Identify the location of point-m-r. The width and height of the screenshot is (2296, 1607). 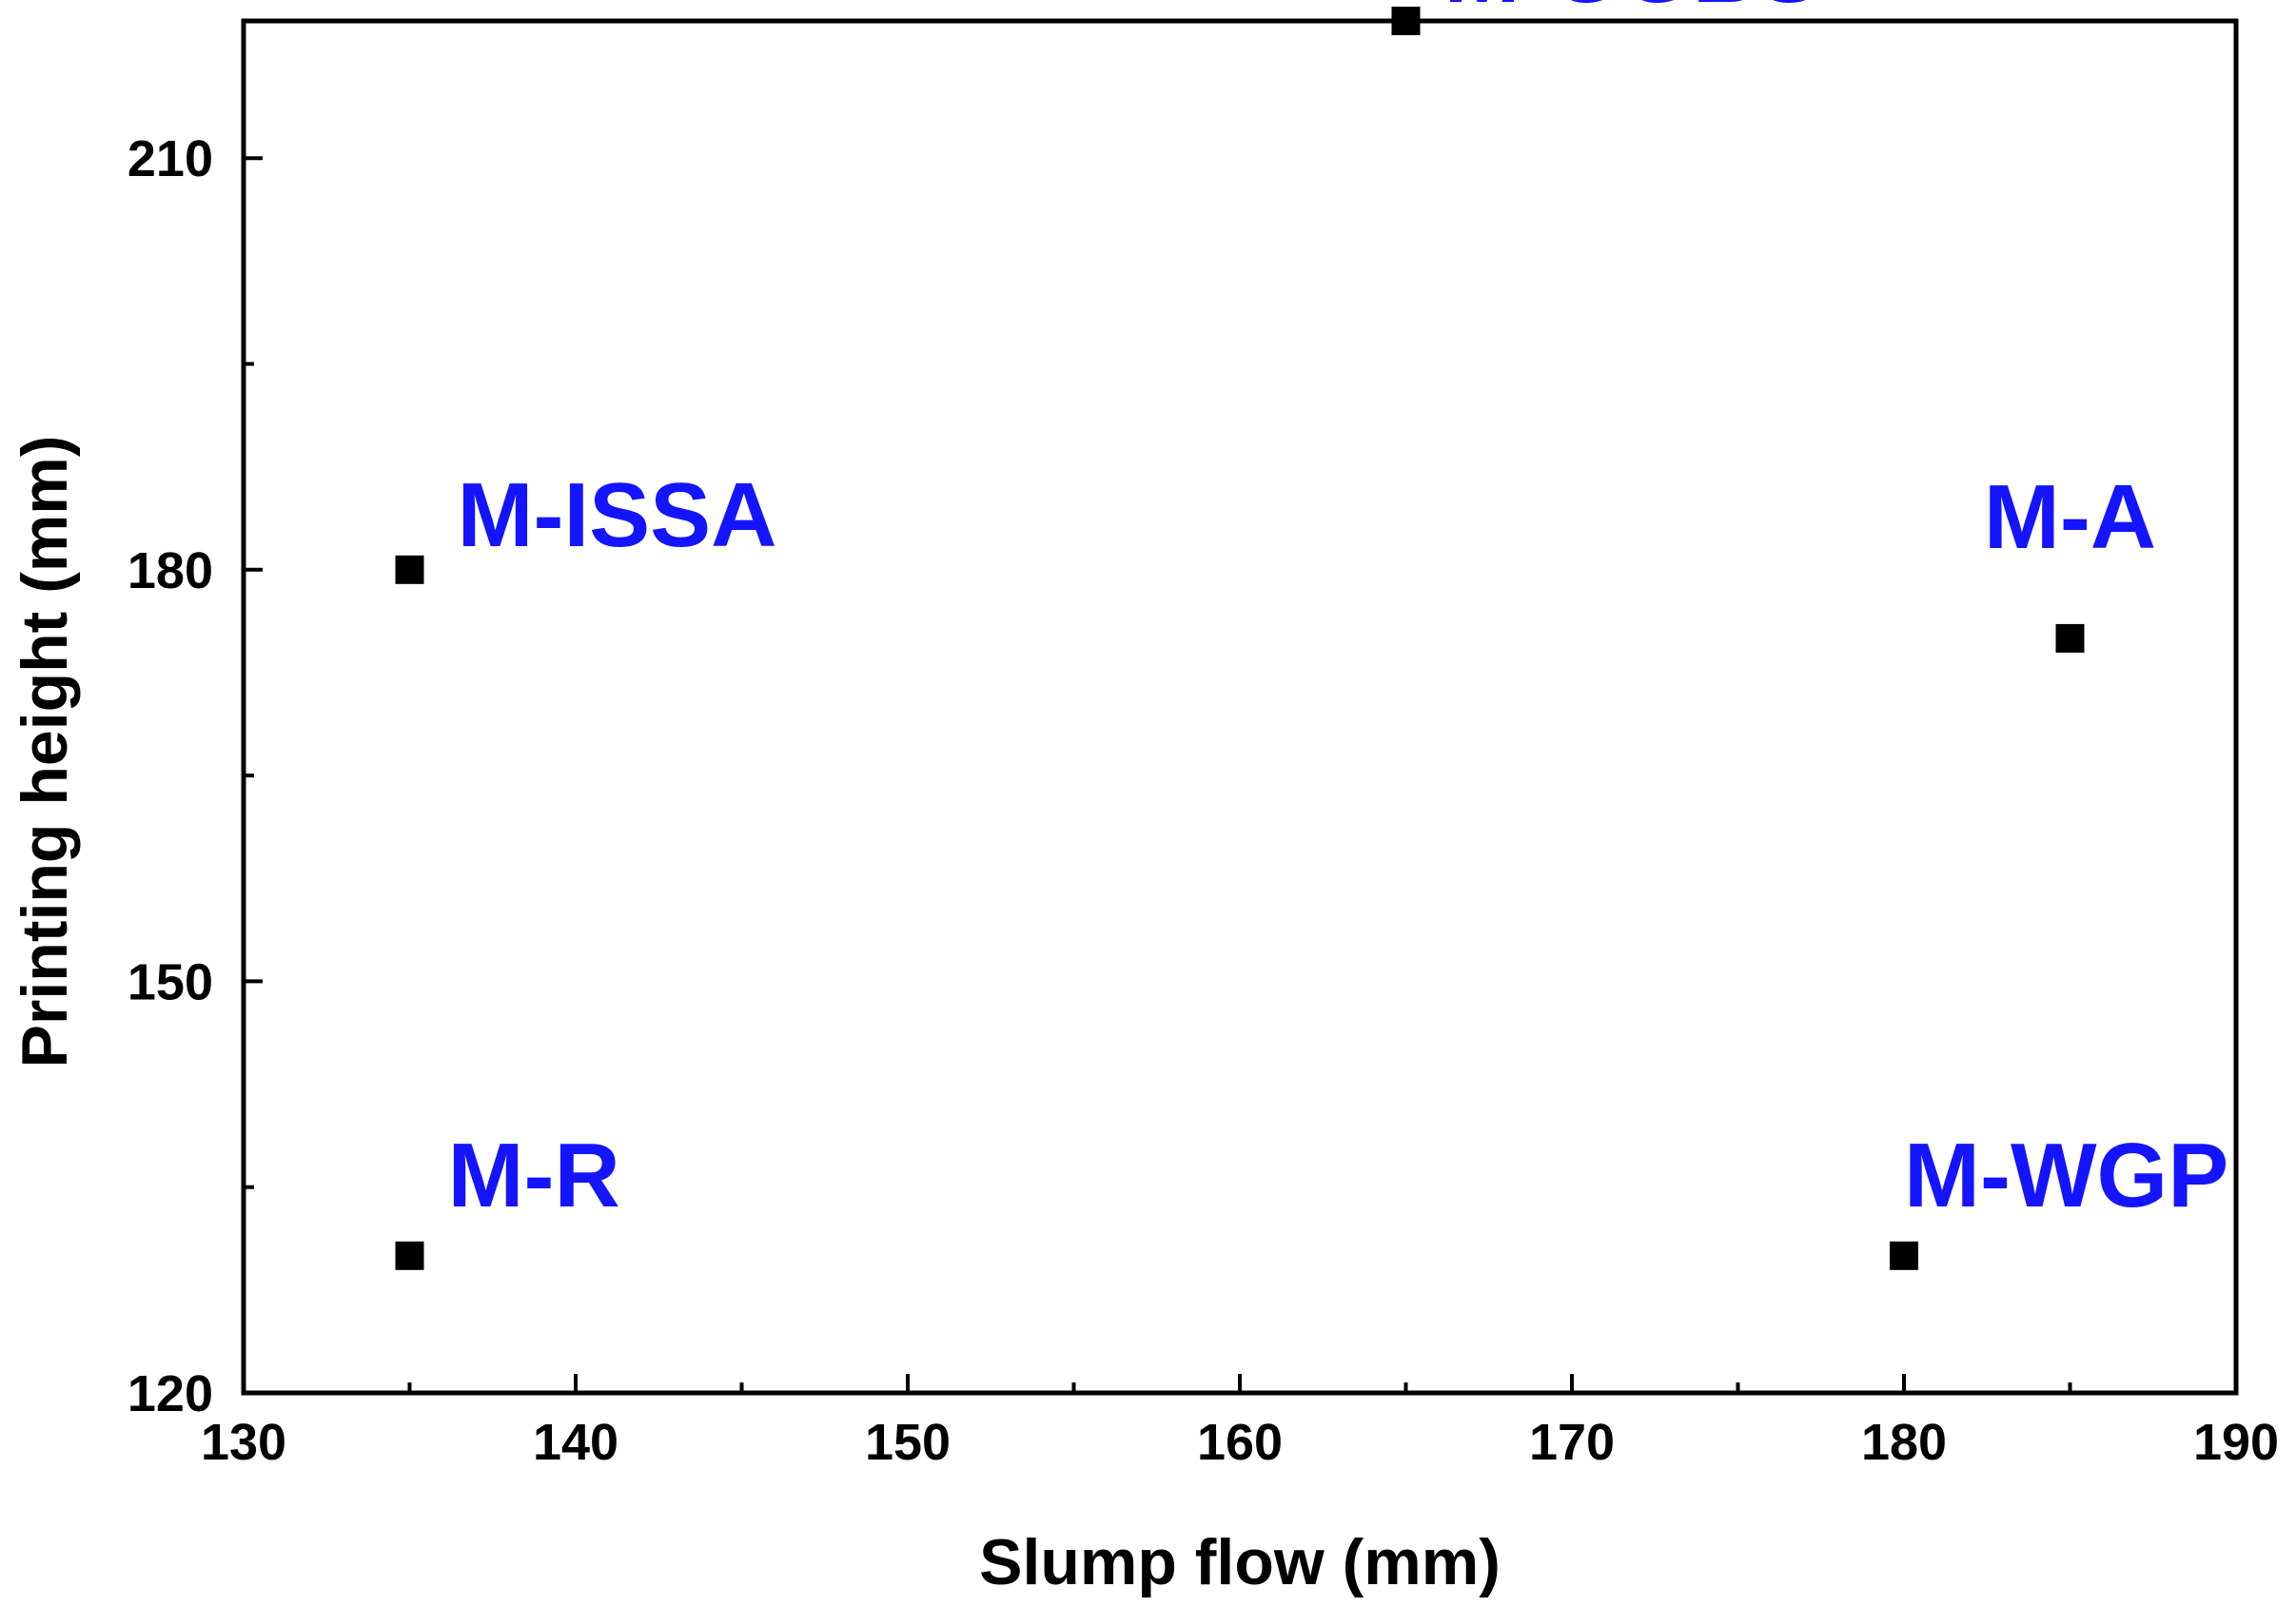
(409, 1256).